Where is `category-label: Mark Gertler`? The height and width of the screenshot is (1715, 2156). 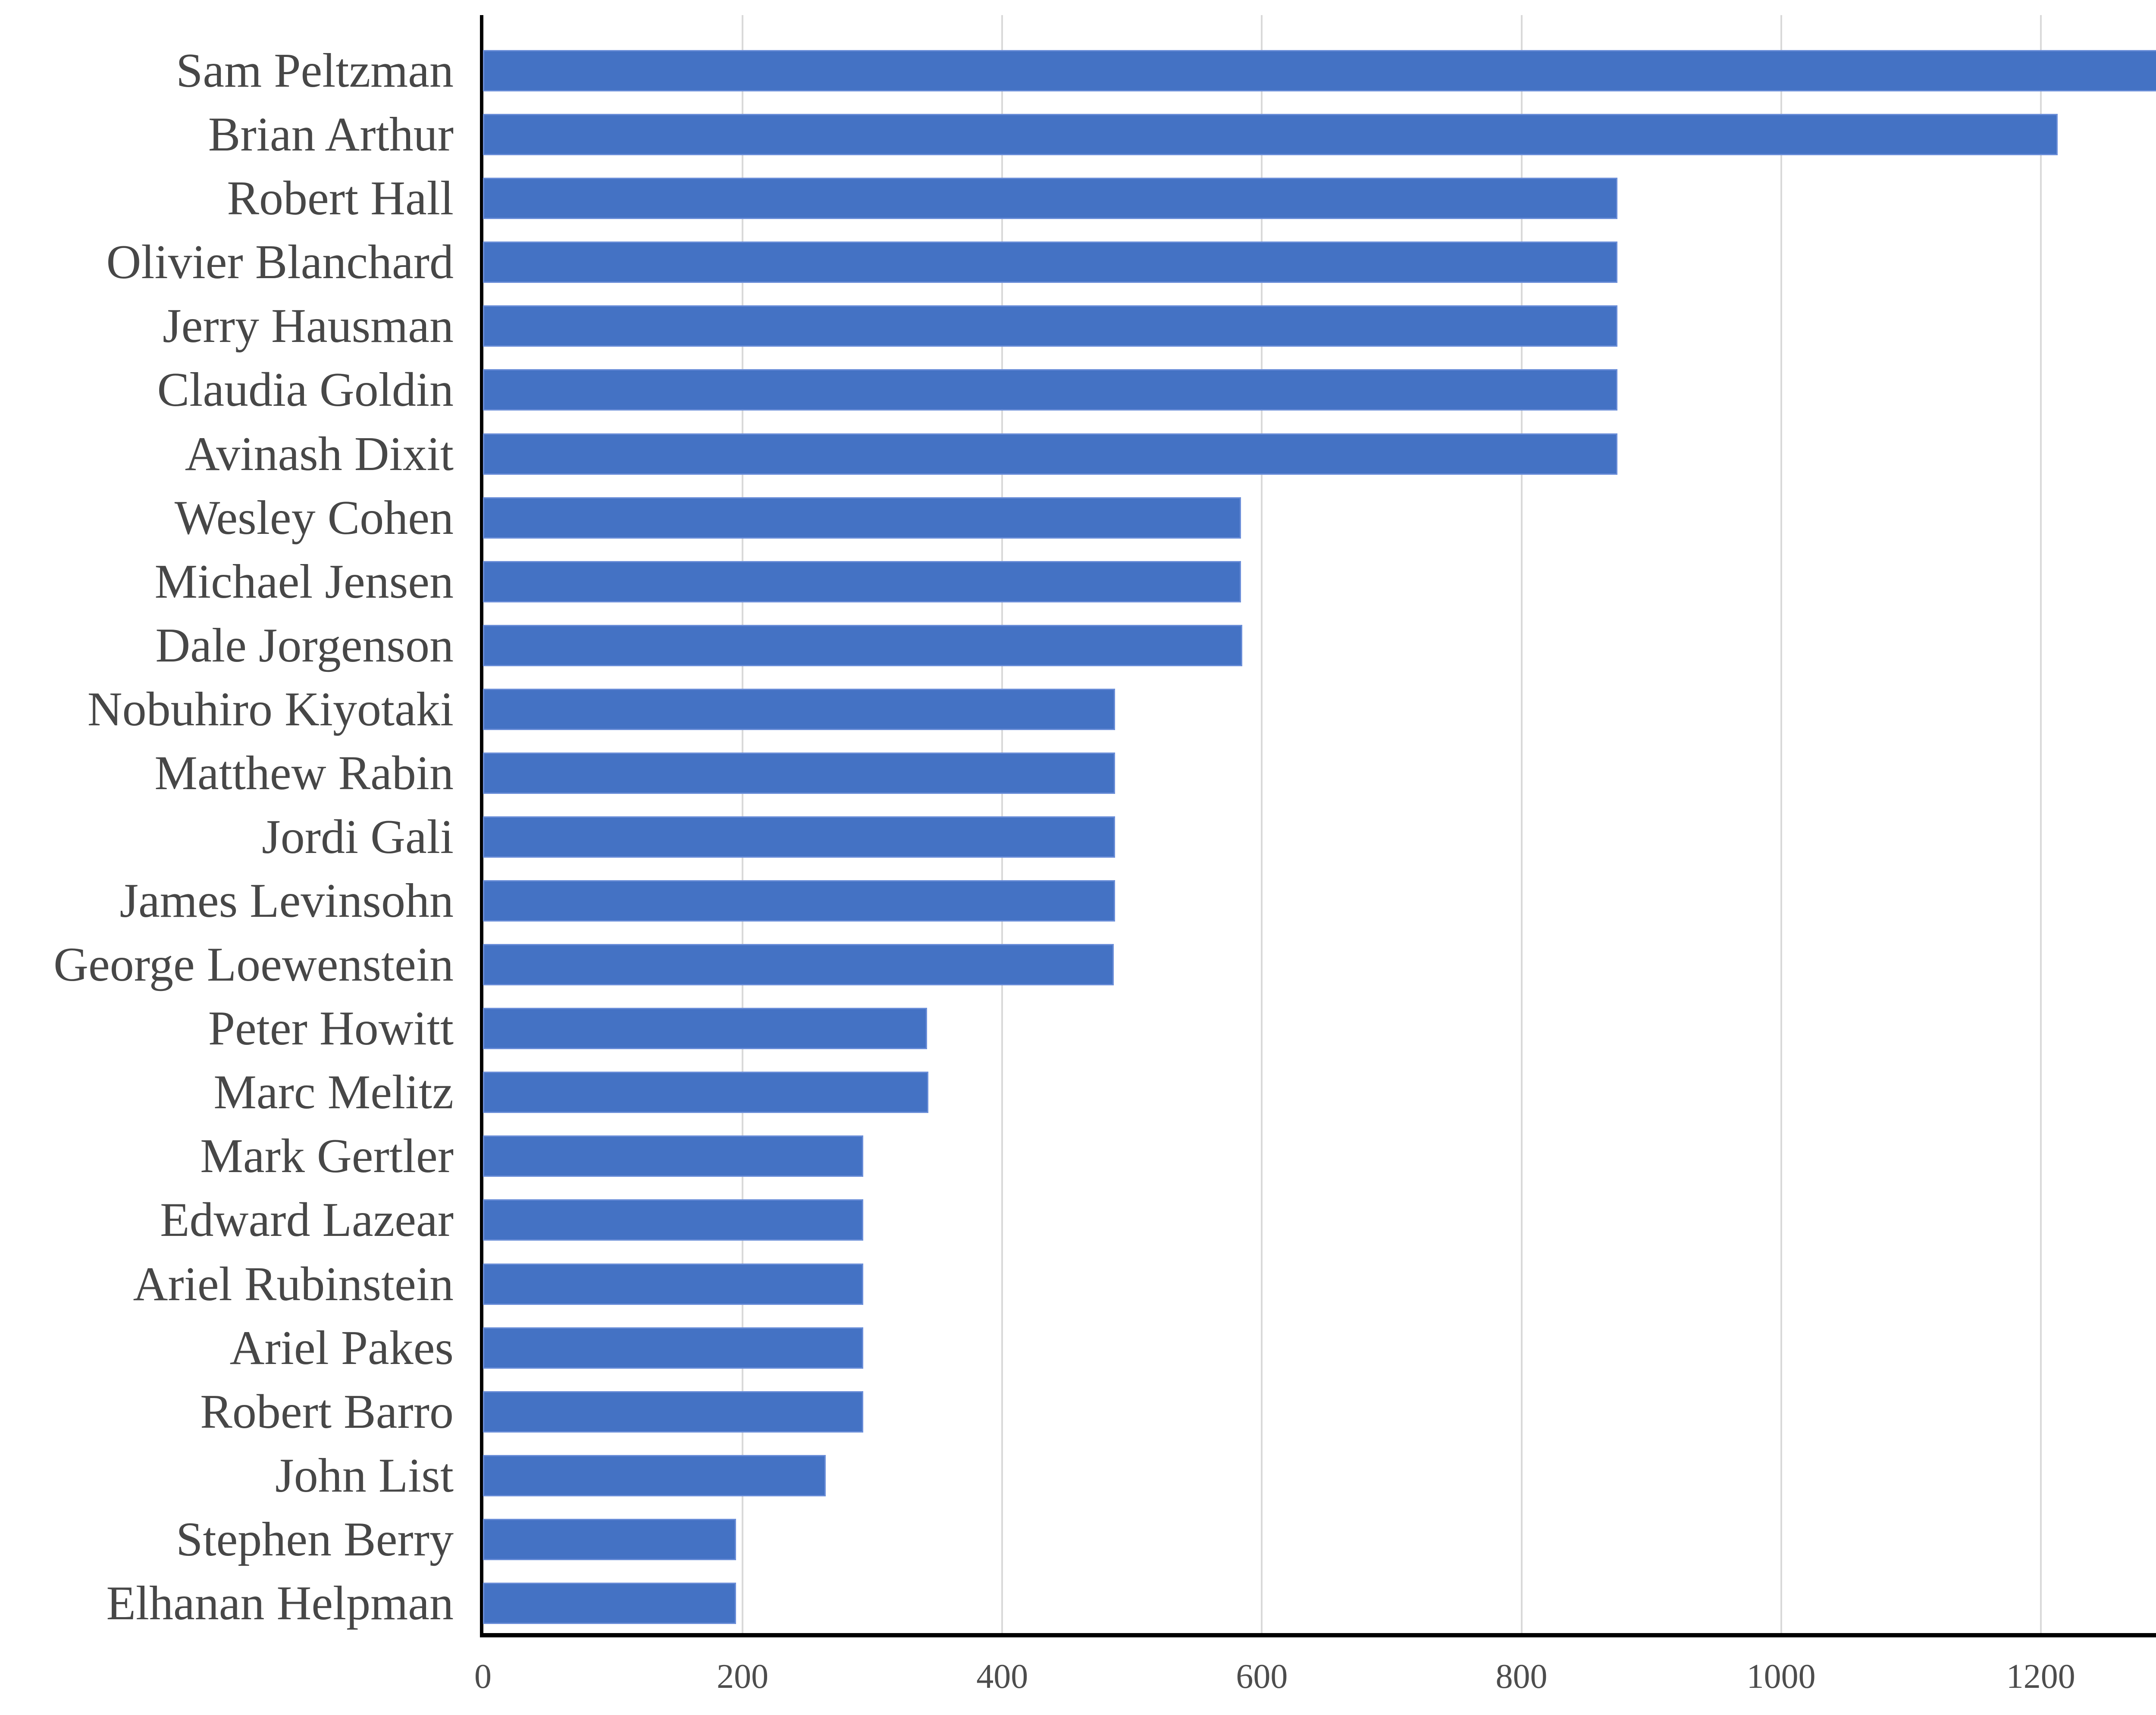 category-label: Mark Gertler is located at coordinates (327, 1156).